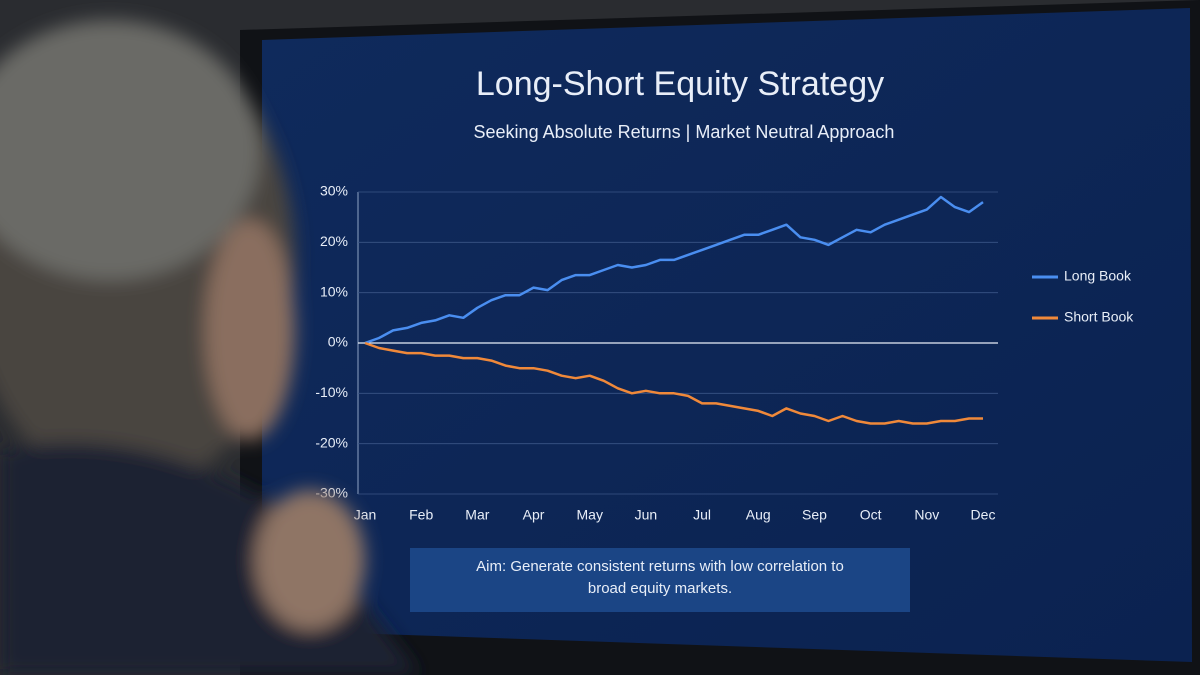 Image resolution: width=1200 pixels, height=675 pixels. Describe the element at coordinates (365, 515) in the screenshot. I see `x-tick-label: Jan` at that location.